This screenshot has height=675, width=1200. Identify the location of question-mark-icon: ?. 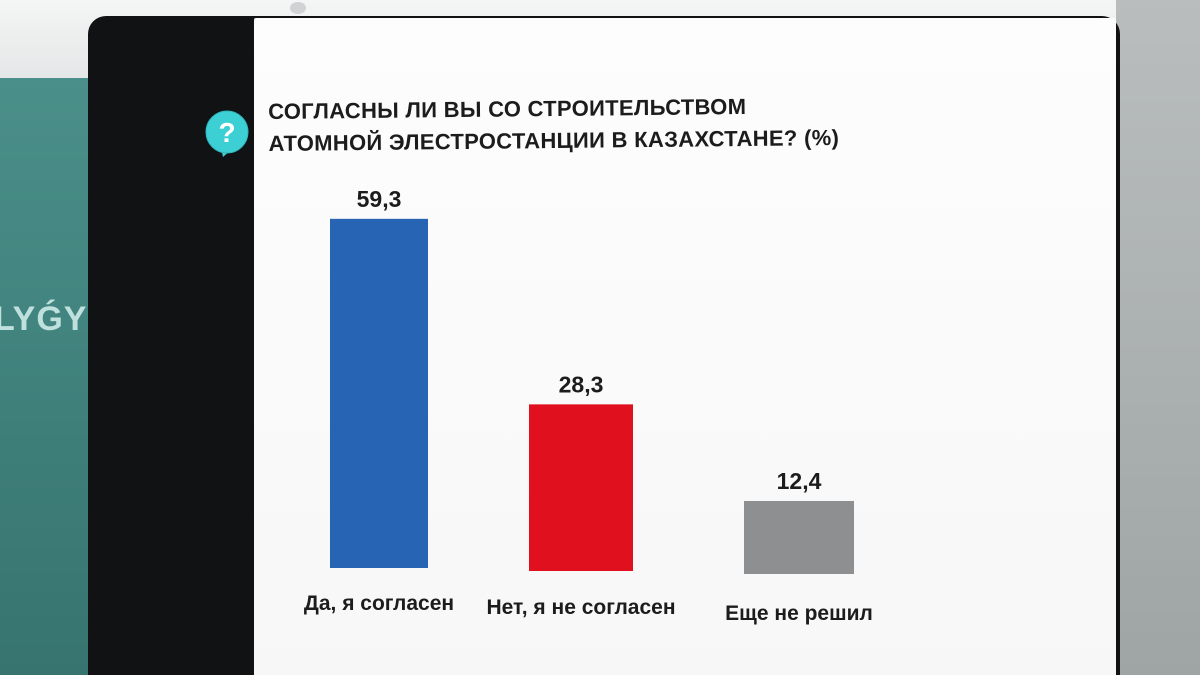
(227, 133).